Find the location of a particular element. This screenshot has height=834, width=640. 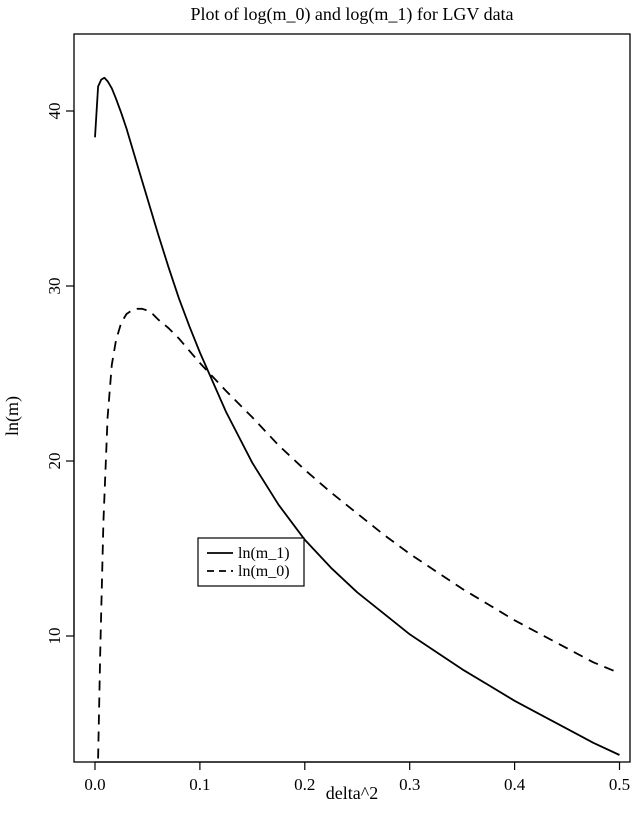

x-tick-label: 0.5 is located at coordinates (619, 784).